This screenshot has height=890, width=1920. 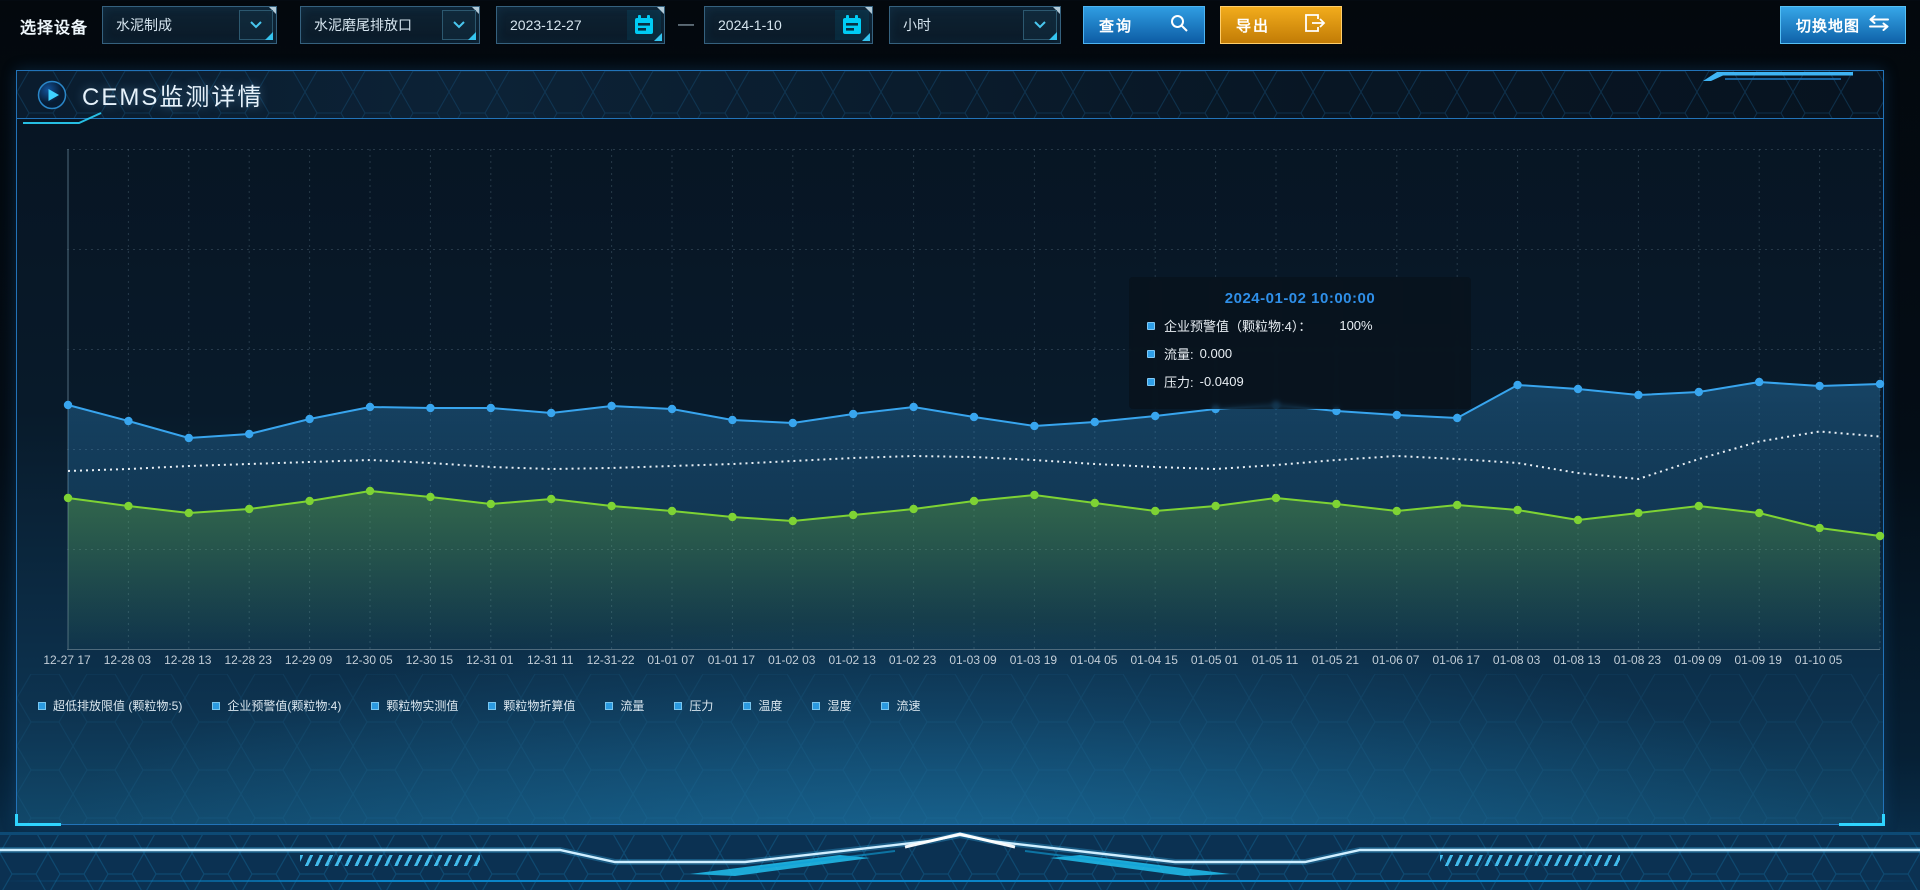 What do you see at coordinates (852, 660) in the screenshot?
I see `x-axis-label: 01-02 13` at bounding box center [852, 660].